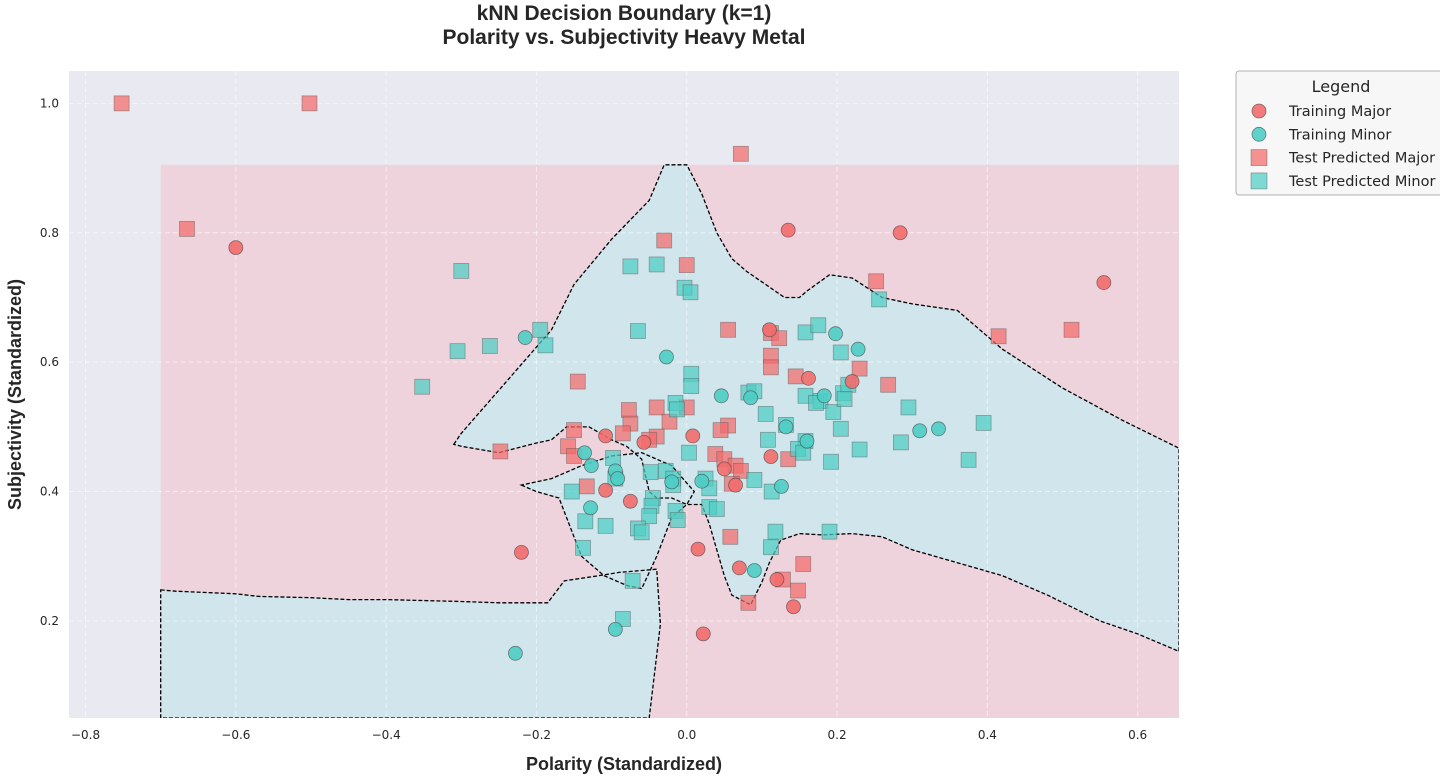 The height and width of the screenshot is (779, 1440). What do you see at coordinates (235, 735) in the screenshot?
I see `x-tick-label: −0.6` at bounding box center [235, 735].